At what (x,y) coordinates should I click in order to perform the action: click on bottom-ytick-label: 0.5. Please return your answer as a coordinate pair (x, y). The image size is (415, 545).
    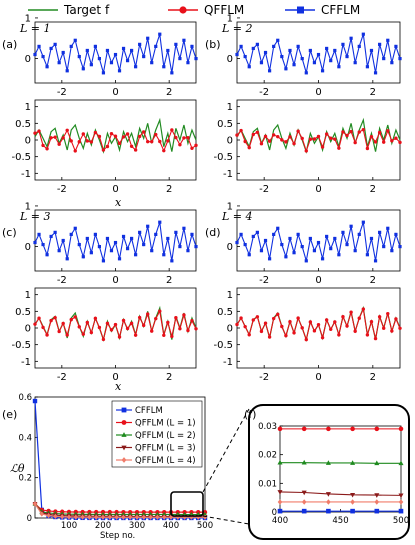
    Looking at the image, I should click on (225, 124).